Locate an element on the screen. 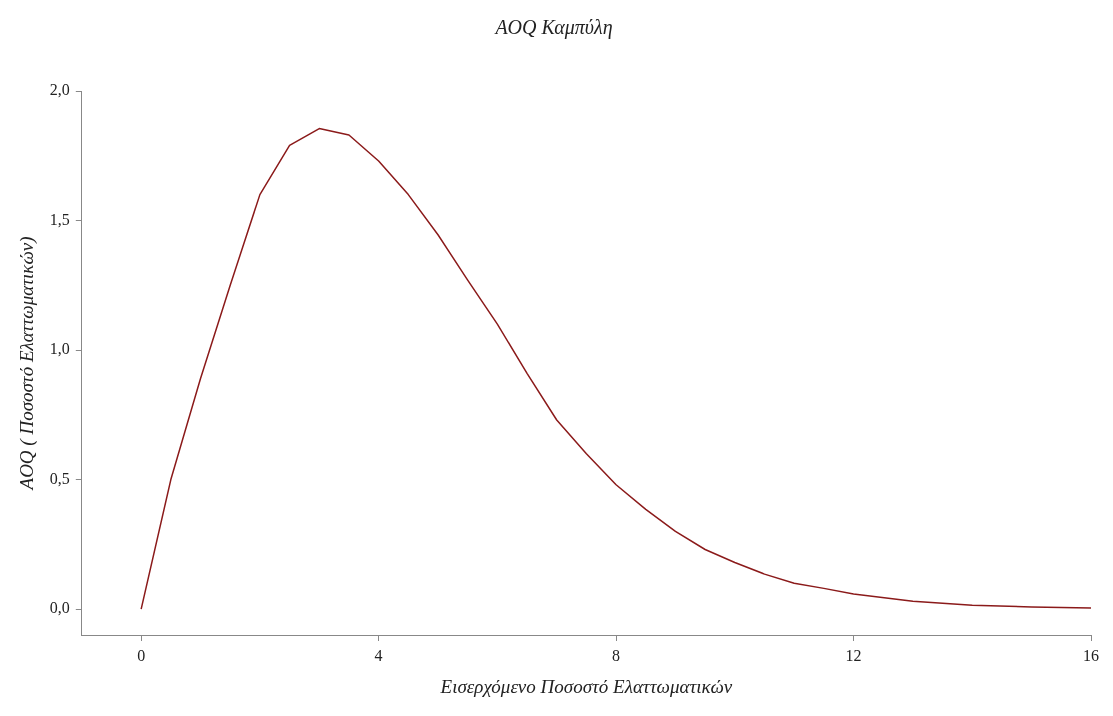 The height and width of the screenshot is (716, 1113). x-axis-title: Εισερχόμενο Ποσοστό Ελαττωματικών is located at coordinates (586, 686).